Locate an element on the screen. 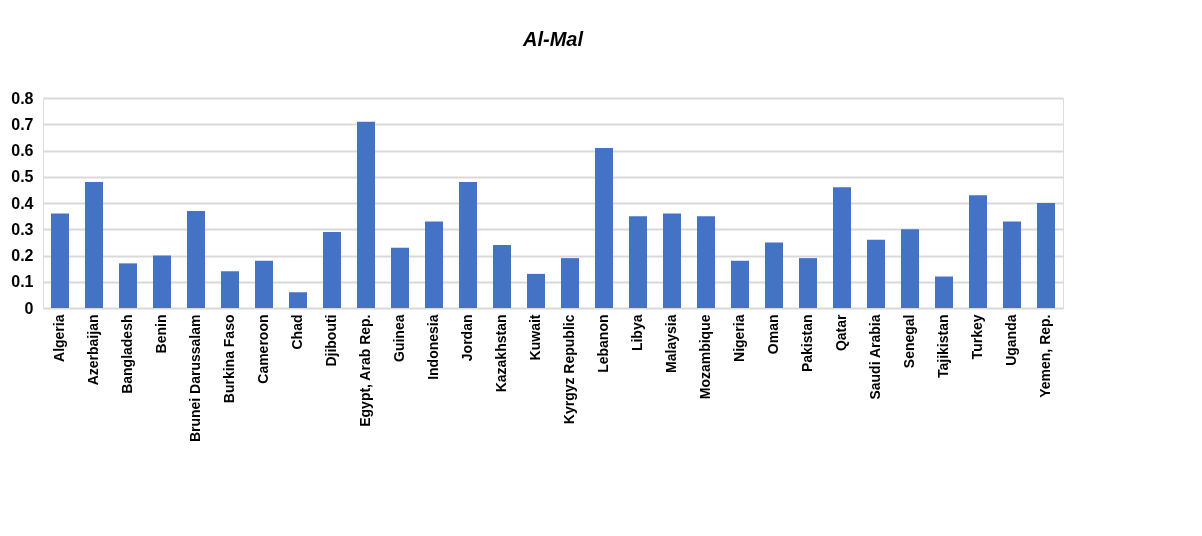 Image resolution: width=1202 pixels, height=536 pixels. y-tick-label: 0.8 is located at coordinates (22, 98).